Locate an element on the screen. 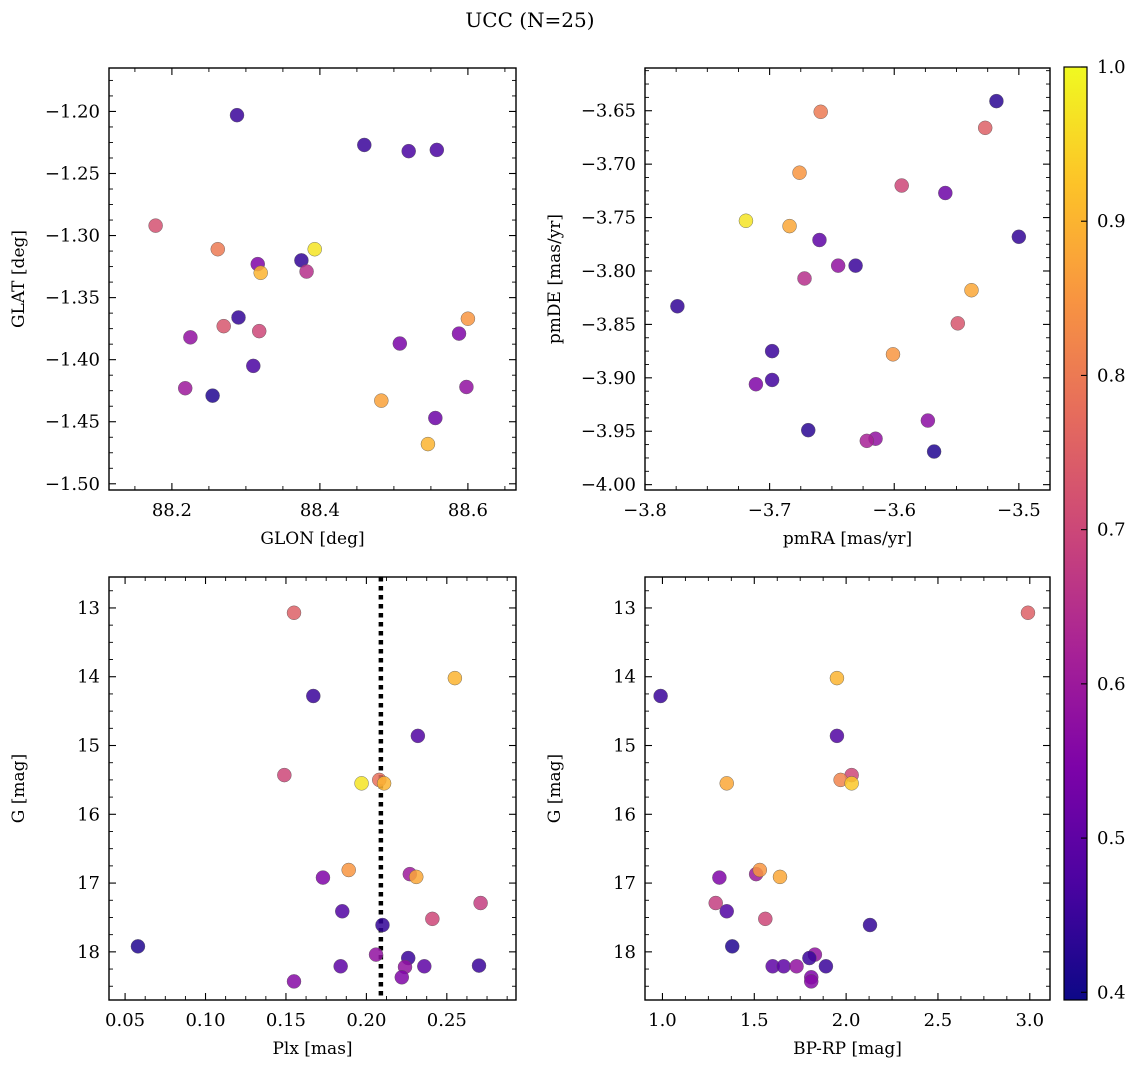  colorbar-tick-label: 0.7 is located at coordinates (1111, 530).